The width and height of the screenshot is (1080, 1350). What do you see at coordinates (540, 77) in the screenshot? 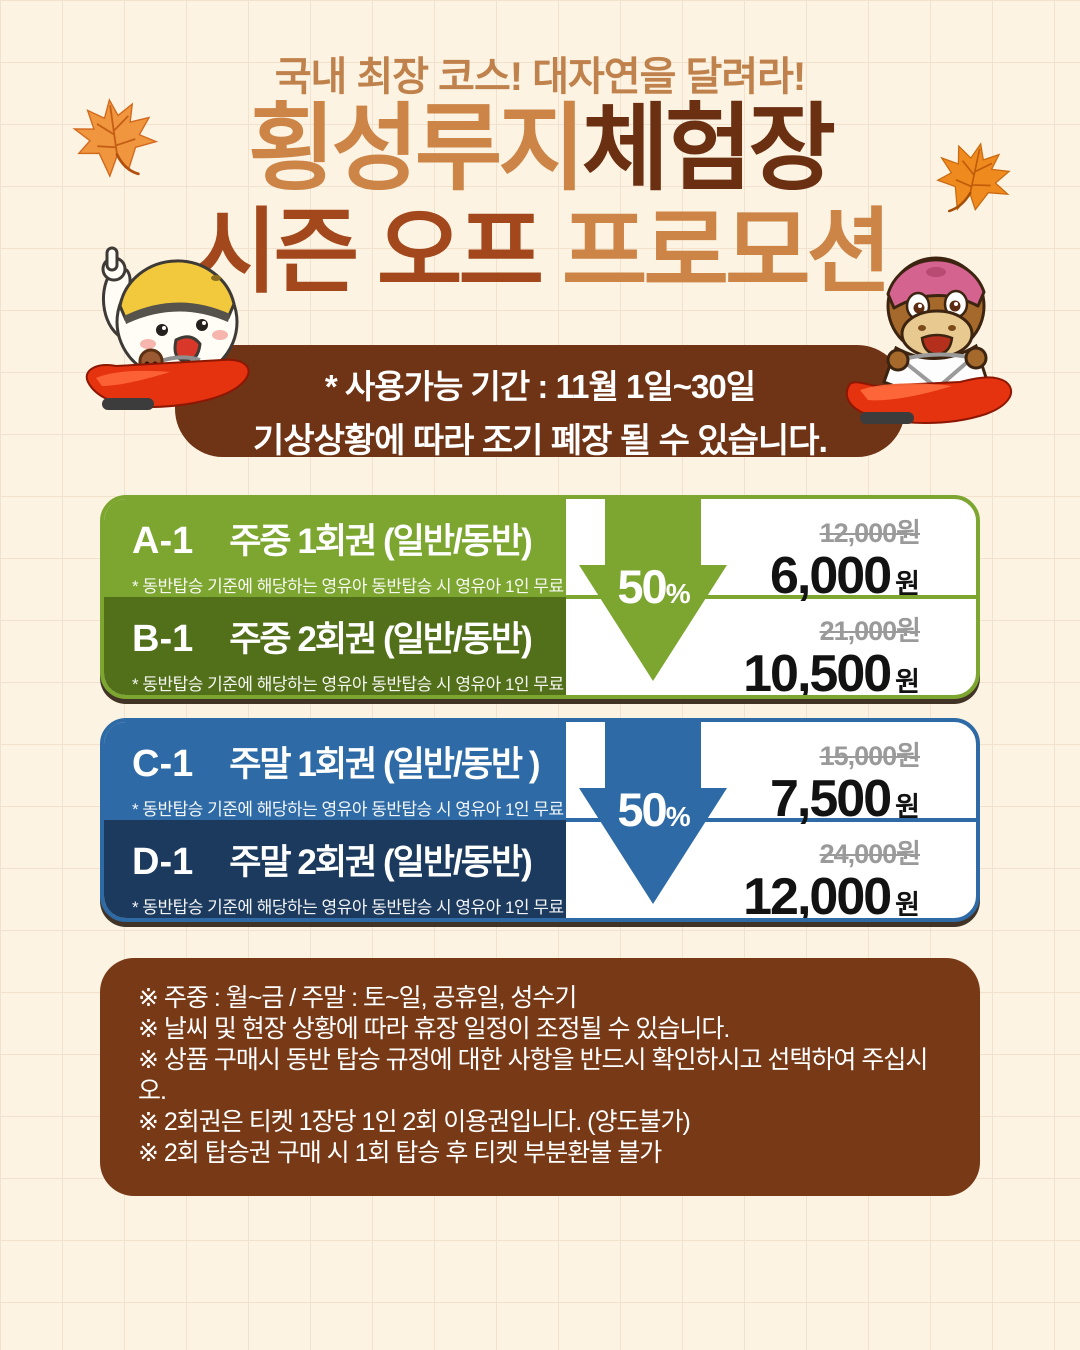
I see `poster-subtitle: 국내 최장 코스! 대자연을 달려라!` at bounding box center [540, 77].